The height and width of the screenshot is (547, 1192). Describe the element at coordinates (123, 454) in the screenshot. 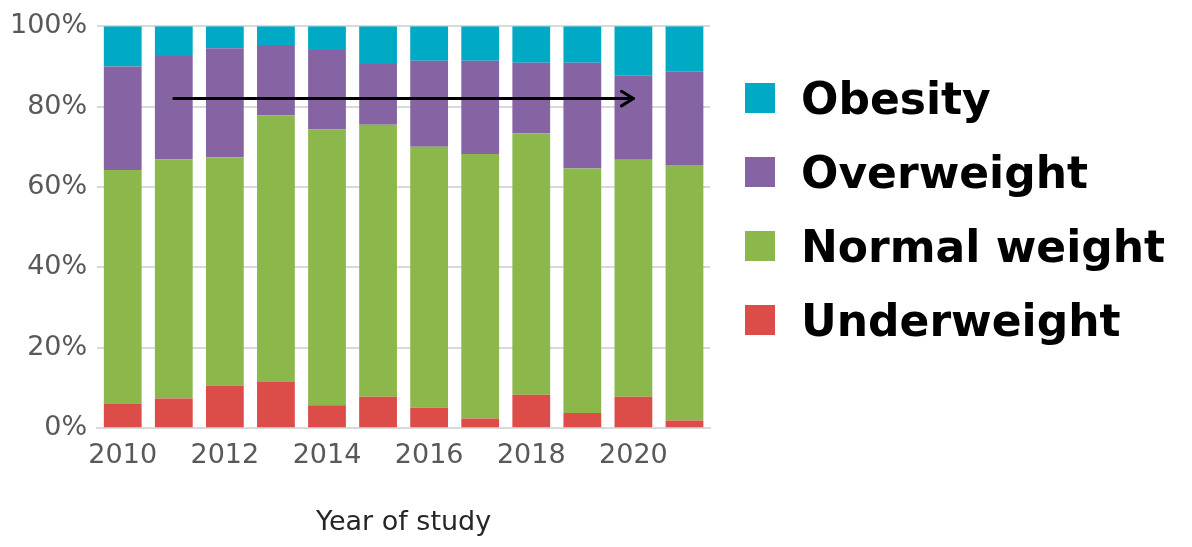

I see `x-tick-label: 2010` at that location.